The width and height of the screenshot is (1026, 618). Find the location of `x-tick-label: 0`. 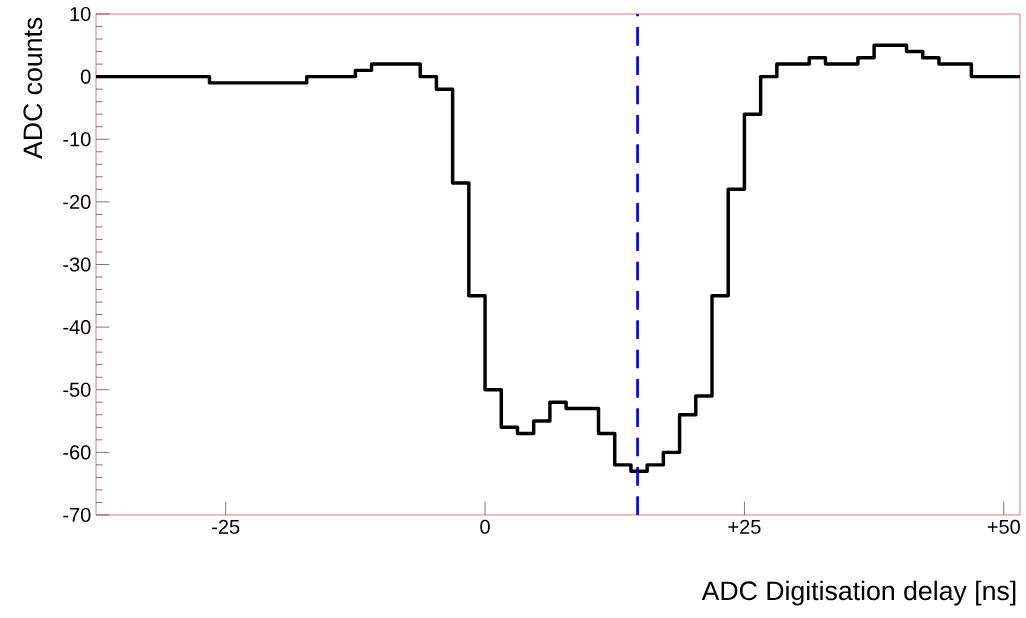

x-tick-label: 0 is located at coordinates (485, 526).